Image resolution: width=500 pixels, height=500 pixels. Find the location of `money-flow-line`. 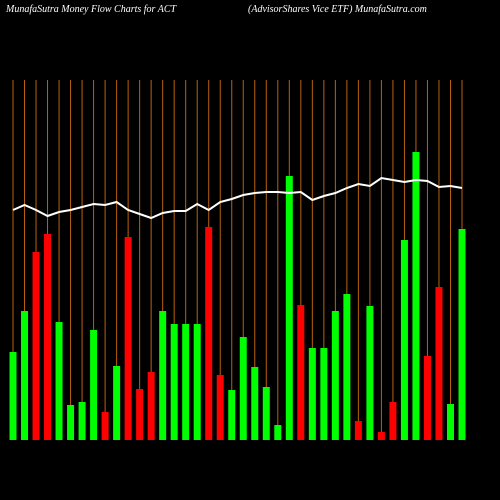

money-flow-line is located at coordinates (237, 198).